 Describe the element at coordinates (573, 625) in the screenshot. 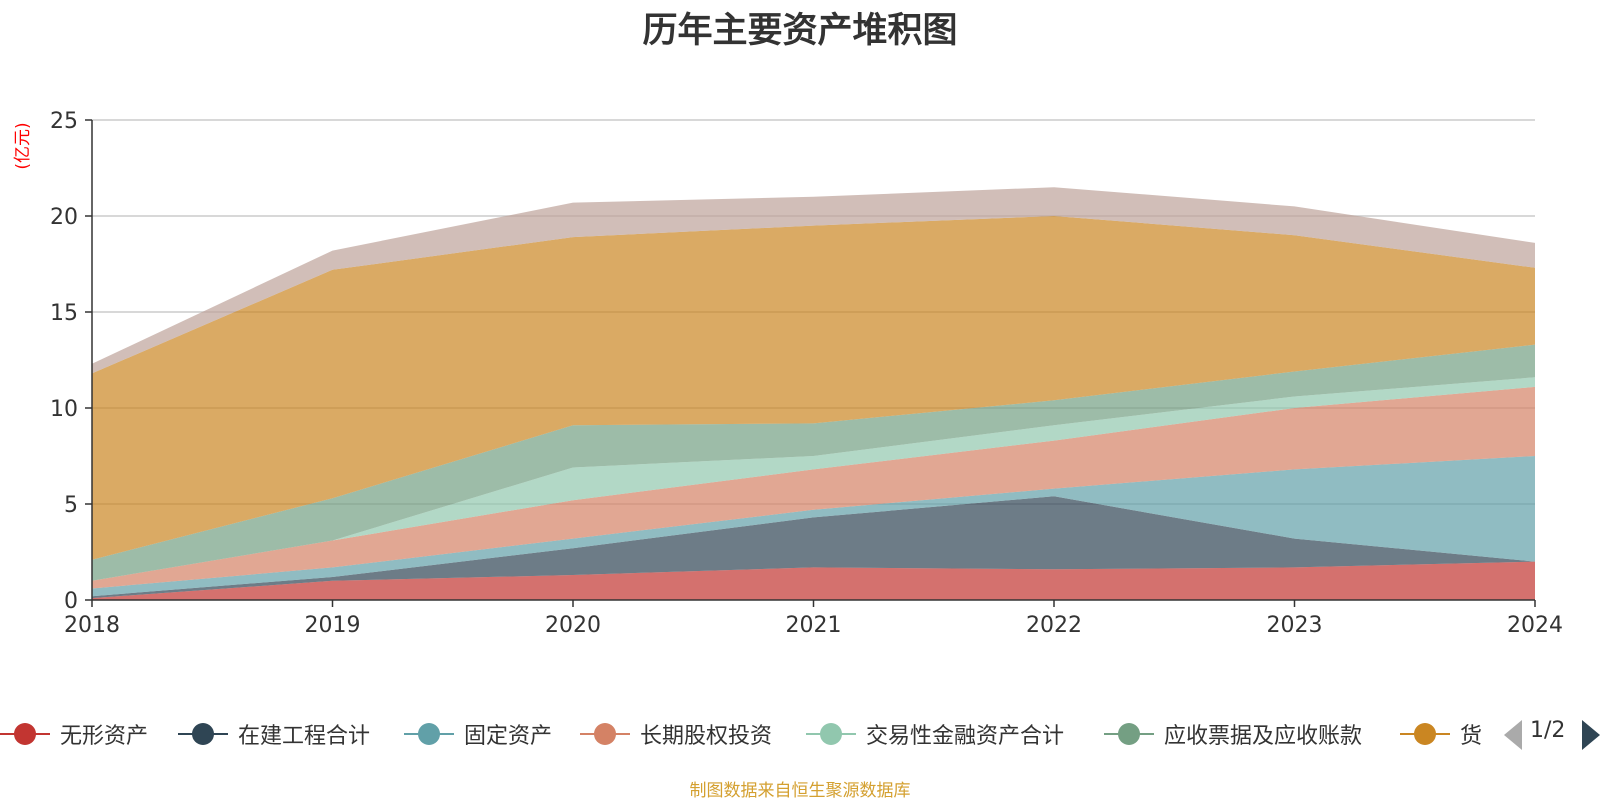

I see `x-tick-label-2: 2020` at that location.